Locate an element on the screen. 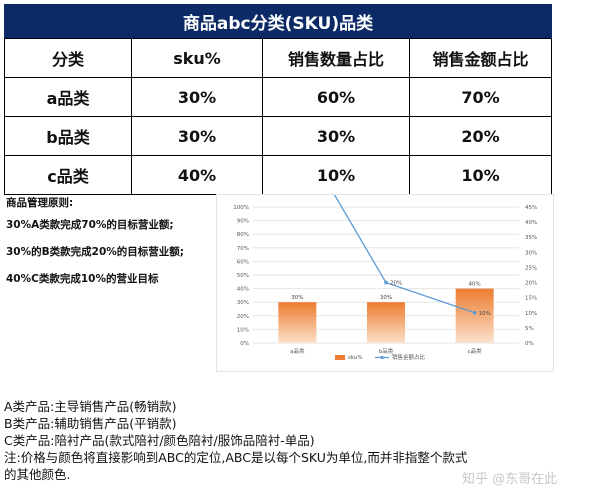  watermark: 知乎 @东哥在此 is located at coordinates (510, 479).